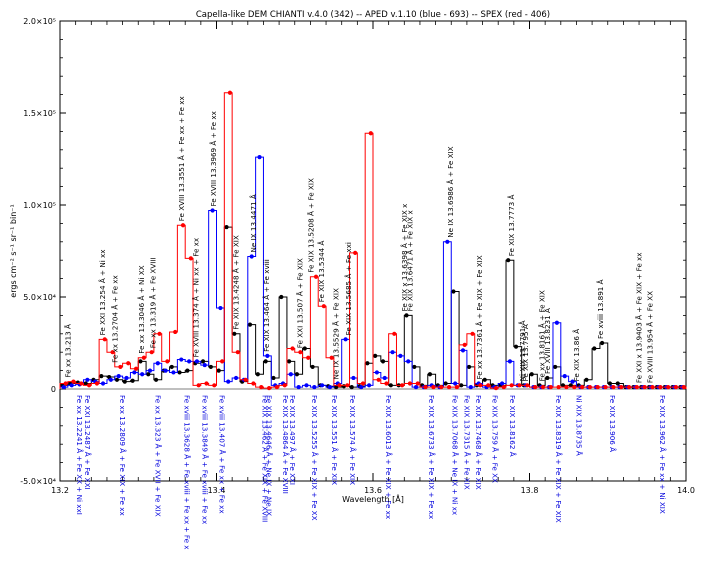 The width and height of the screenshot is (706, 575). Describe the element at coordinates (352, 440) in the screenshot. I see `annotation-bottom: Fe XIX 13.574 Å + Fe XIX` at that location.